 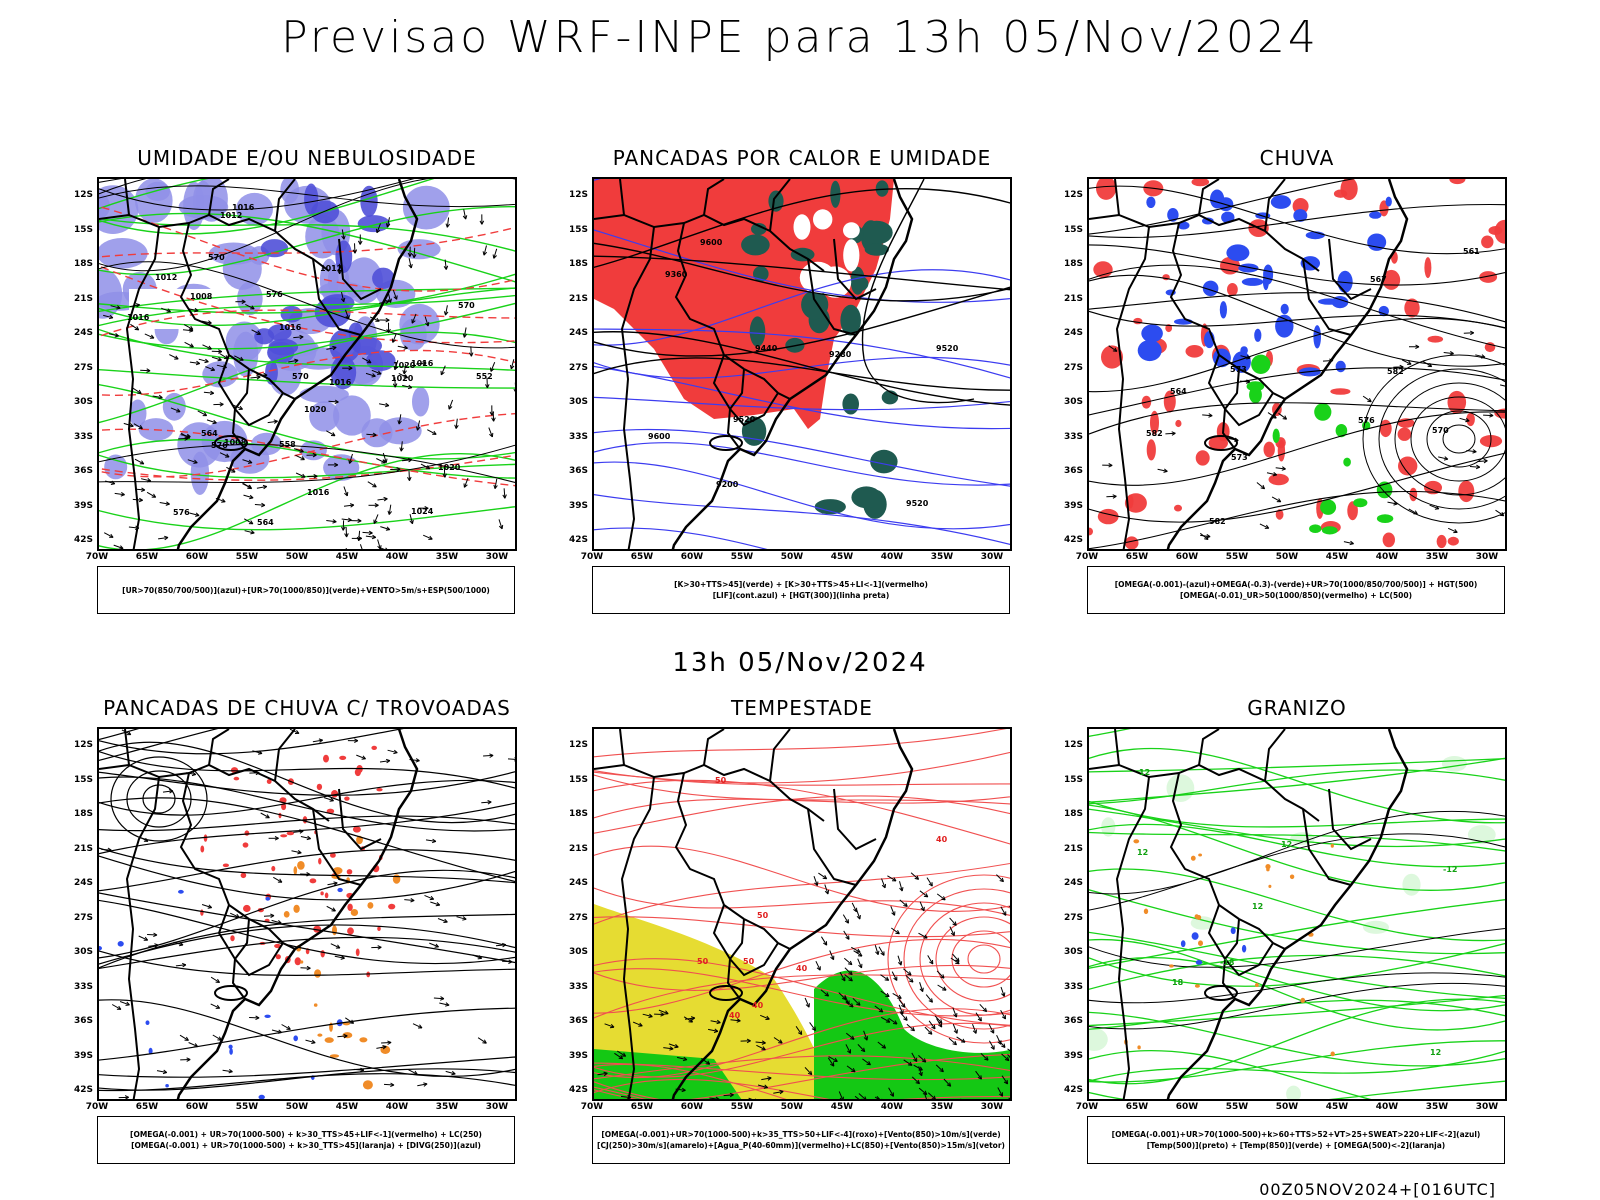 What do you see at coordinates (297, 557) in the screenshot?
I see `lon-tick-label: 50W` at bounding box center [297, 557].